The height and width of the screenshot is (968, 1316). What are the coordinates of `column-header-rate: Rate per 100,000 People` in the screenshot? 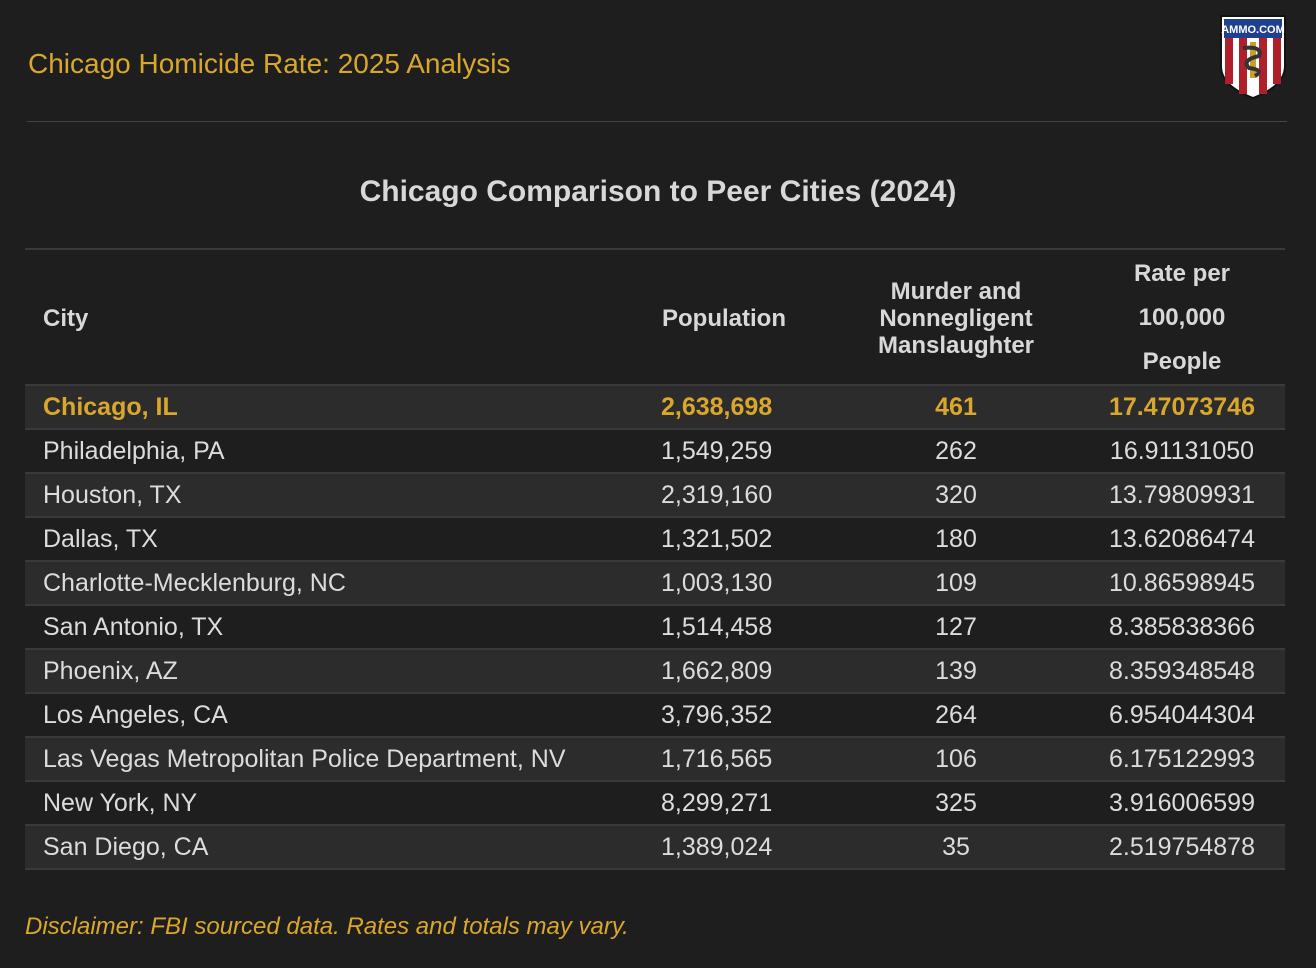 It's located at (1182, 317).